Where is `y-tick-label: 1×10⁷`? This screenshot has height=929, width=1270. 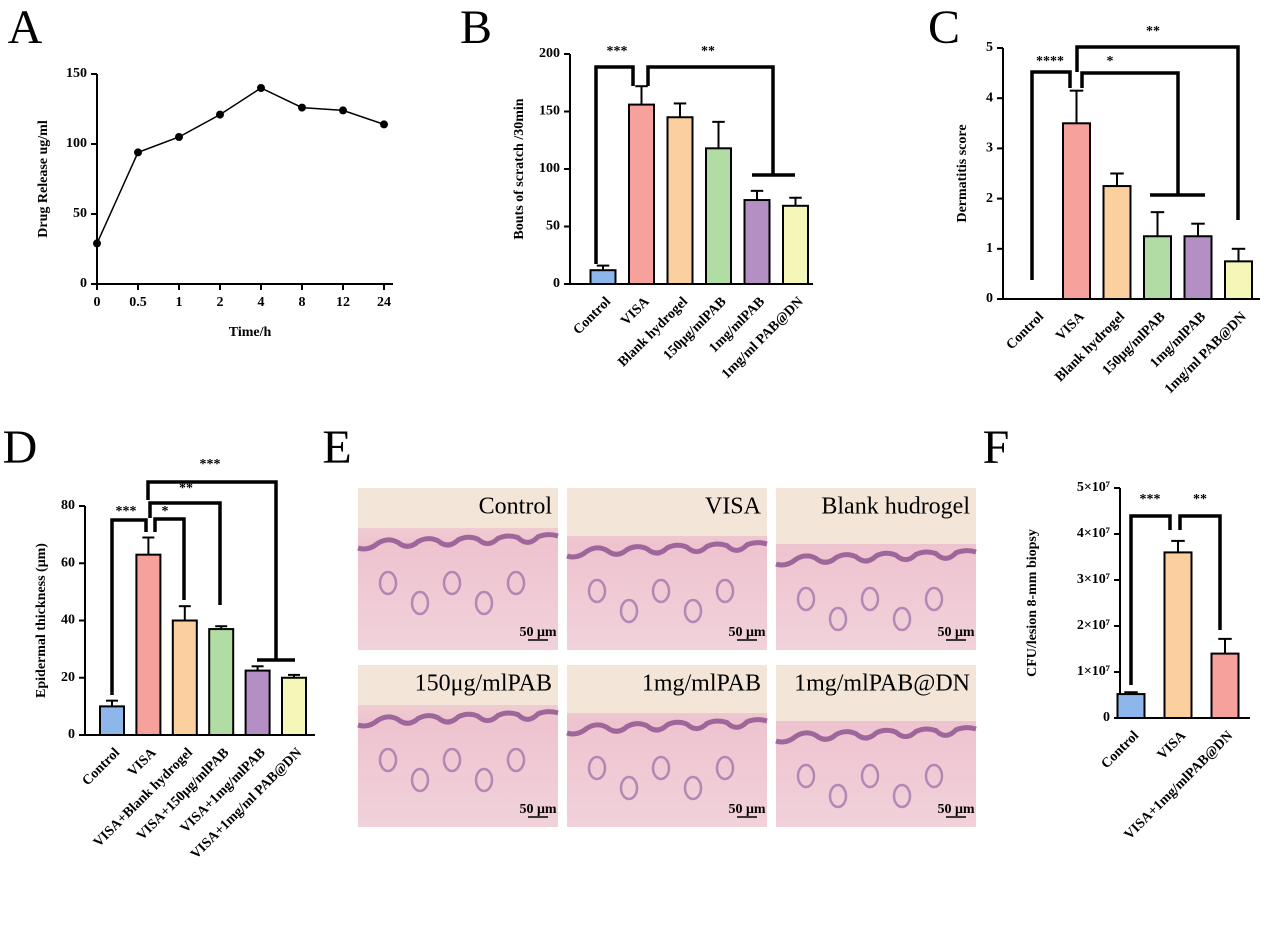 y-tick-label: 1×10⁷ is located at coordinates (1093, 671).